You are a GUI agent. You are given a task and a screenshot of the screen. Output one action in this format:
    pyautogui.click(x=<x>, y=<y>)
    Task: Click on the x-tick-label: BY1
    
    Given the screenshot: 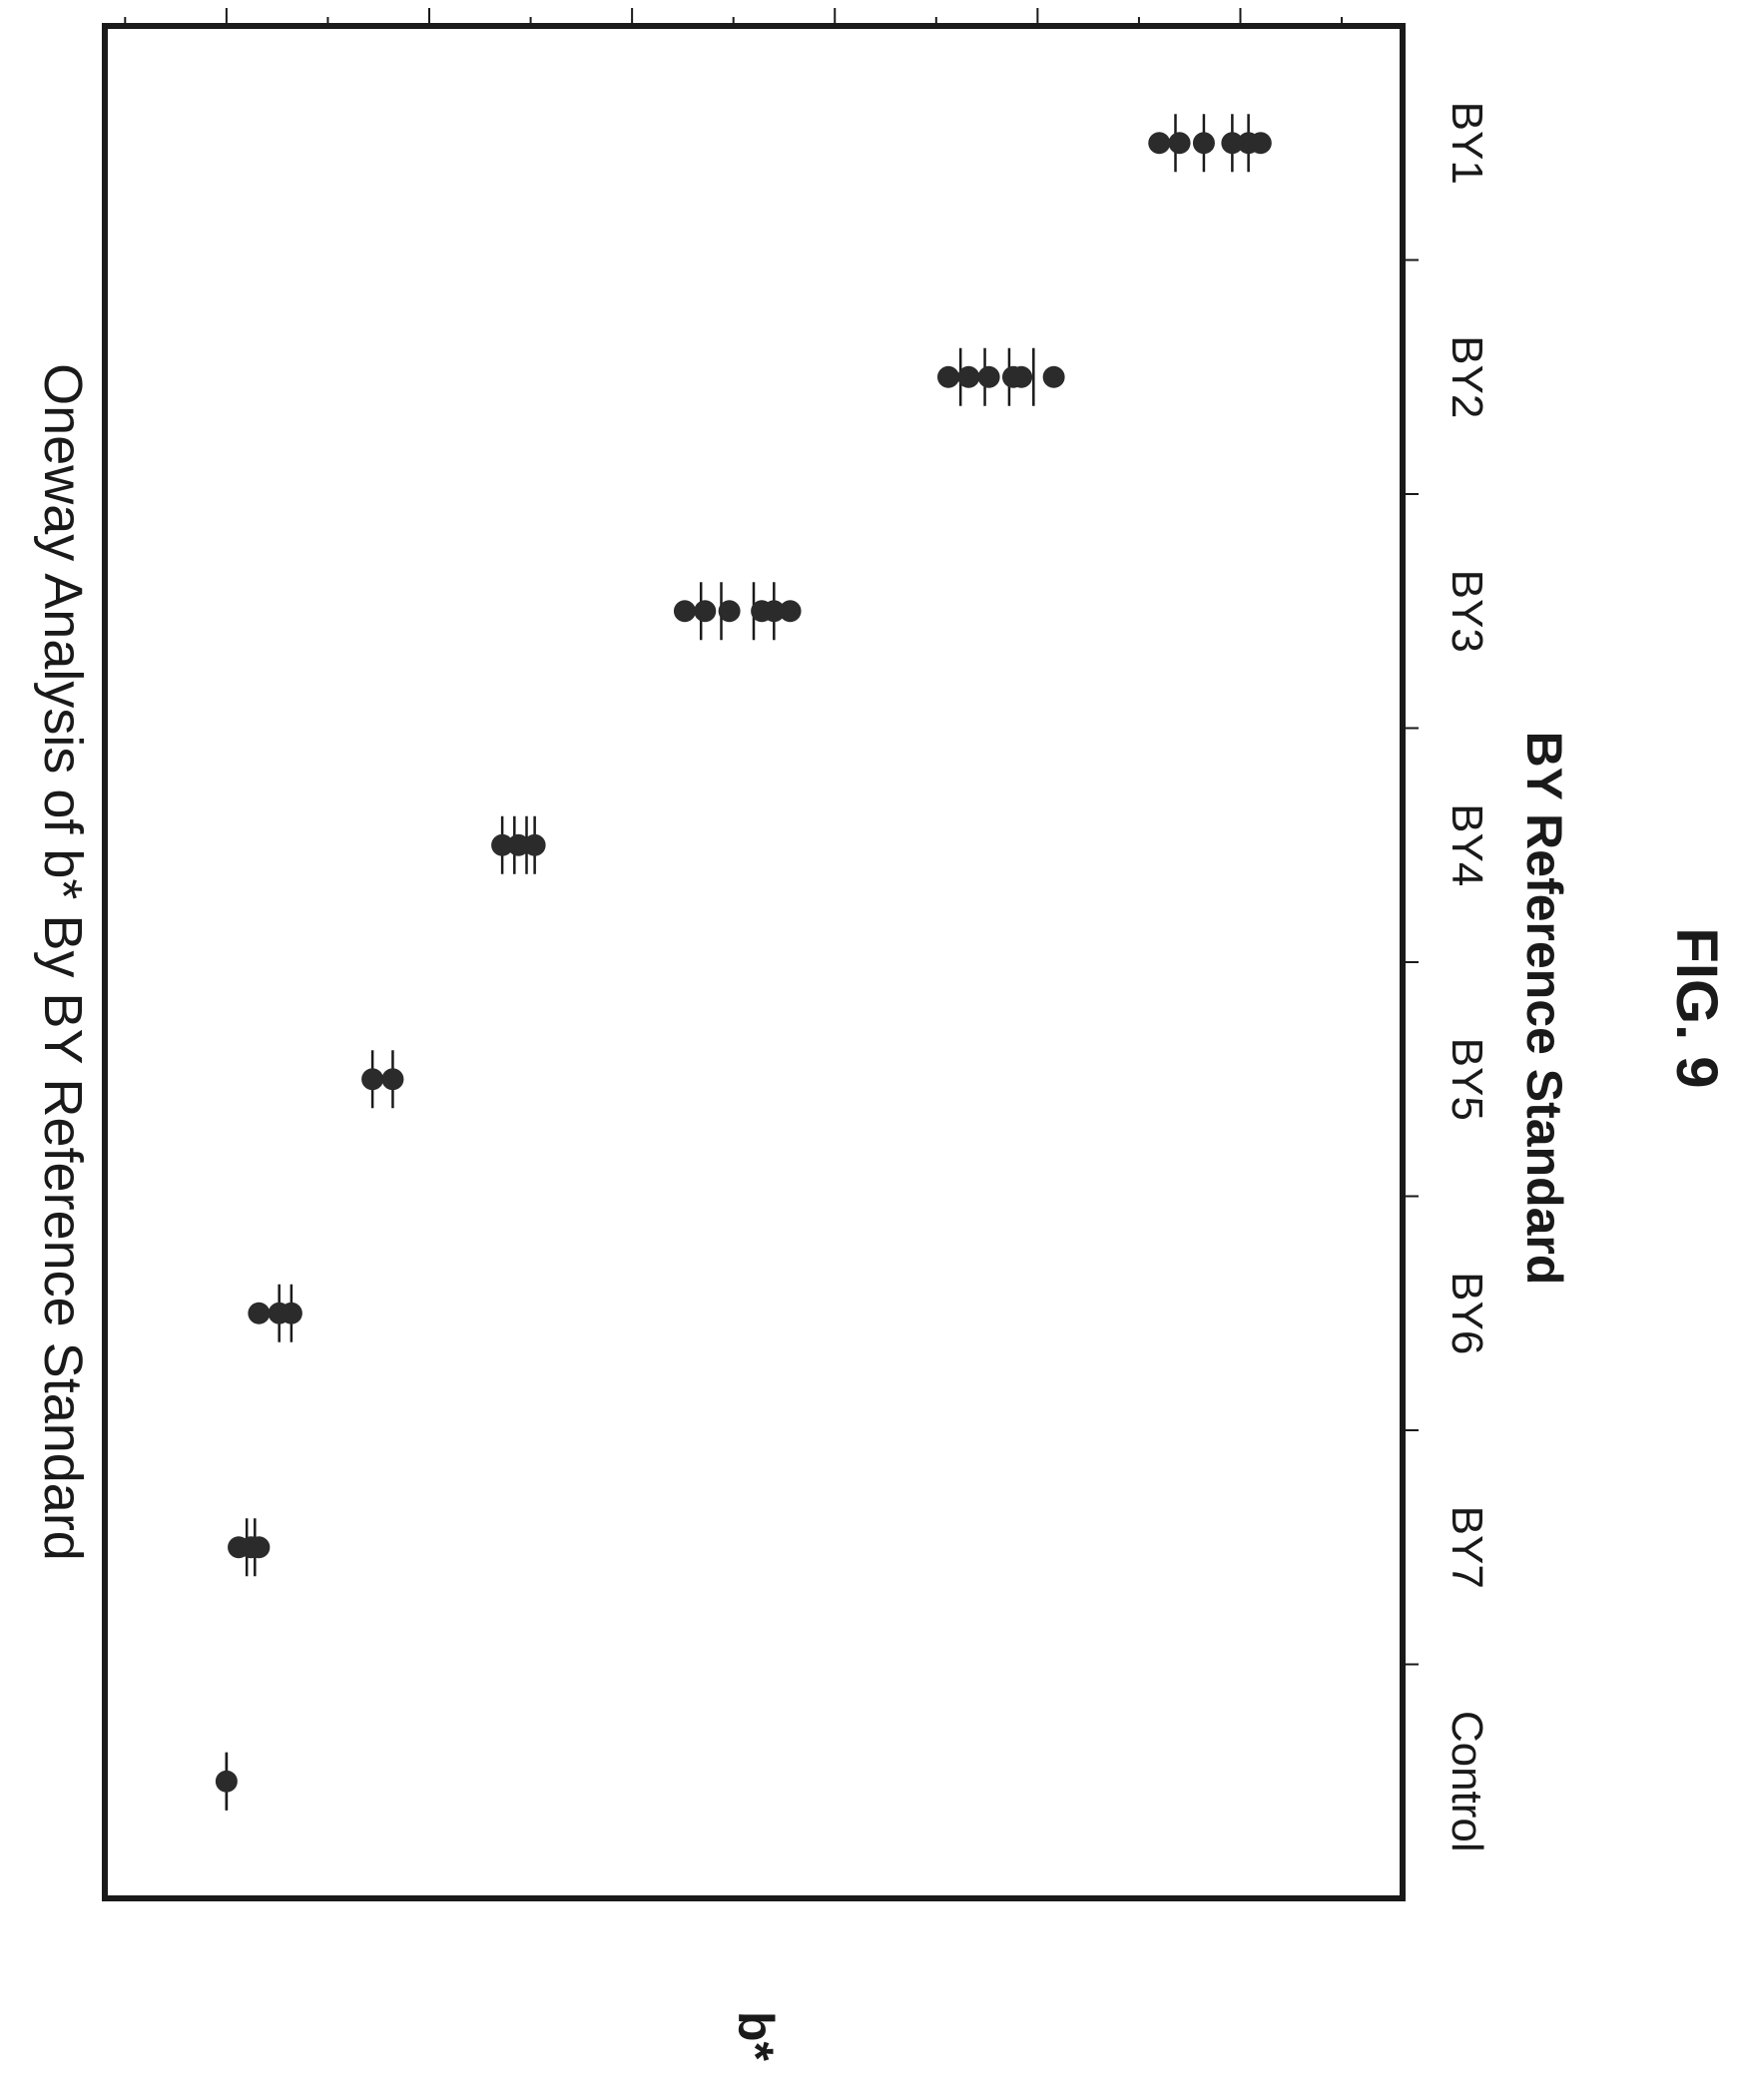 What is the action you would take?
    pyautogui.click(x=1467, y=143)
    